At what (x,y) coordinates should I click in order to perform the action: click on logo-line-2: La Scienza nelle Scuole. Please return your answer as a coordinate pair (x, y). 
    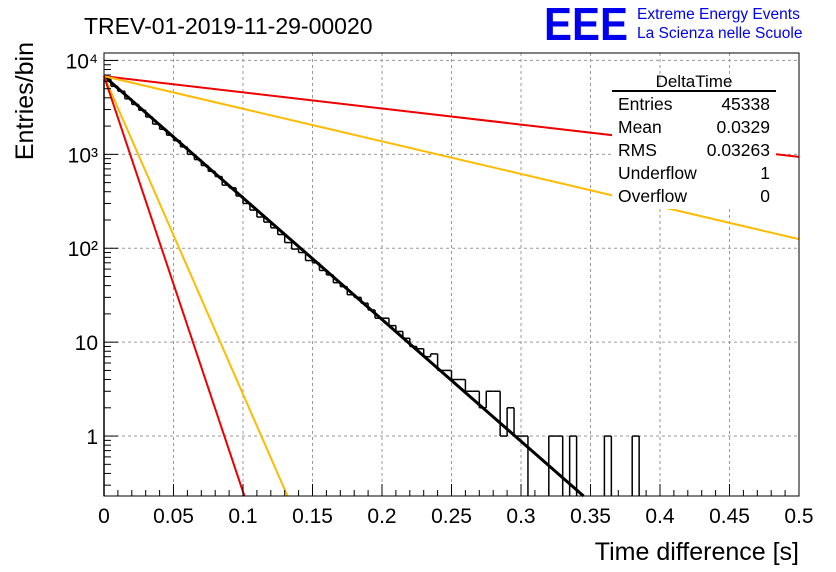
    Looking at the image, I should click on (719, 33).